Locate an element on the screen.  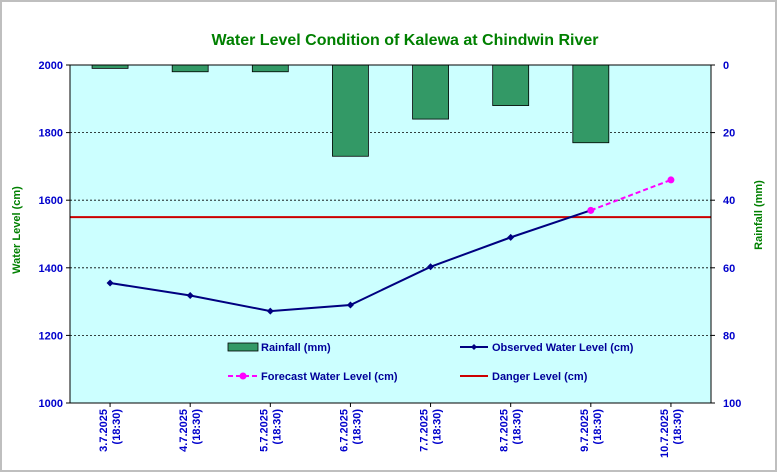
x-tick-date: 5.7.2025 is located at coordinates (264, 430).